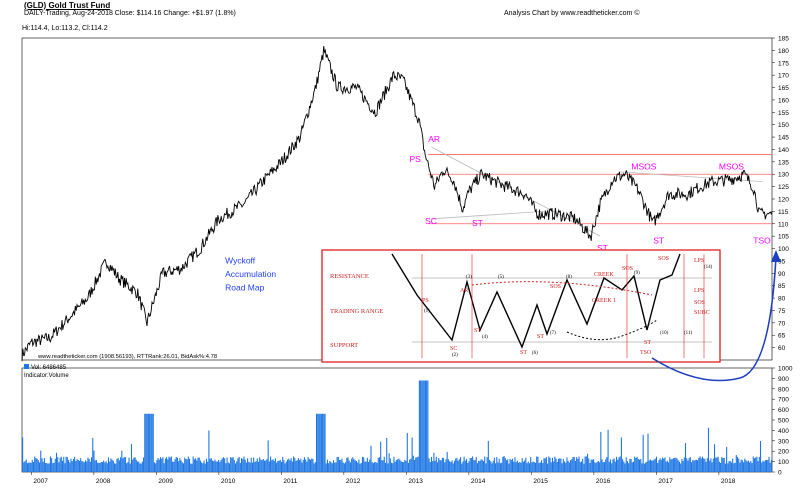  I want to click on volume-ytick-label: 200, so click(783, 452).